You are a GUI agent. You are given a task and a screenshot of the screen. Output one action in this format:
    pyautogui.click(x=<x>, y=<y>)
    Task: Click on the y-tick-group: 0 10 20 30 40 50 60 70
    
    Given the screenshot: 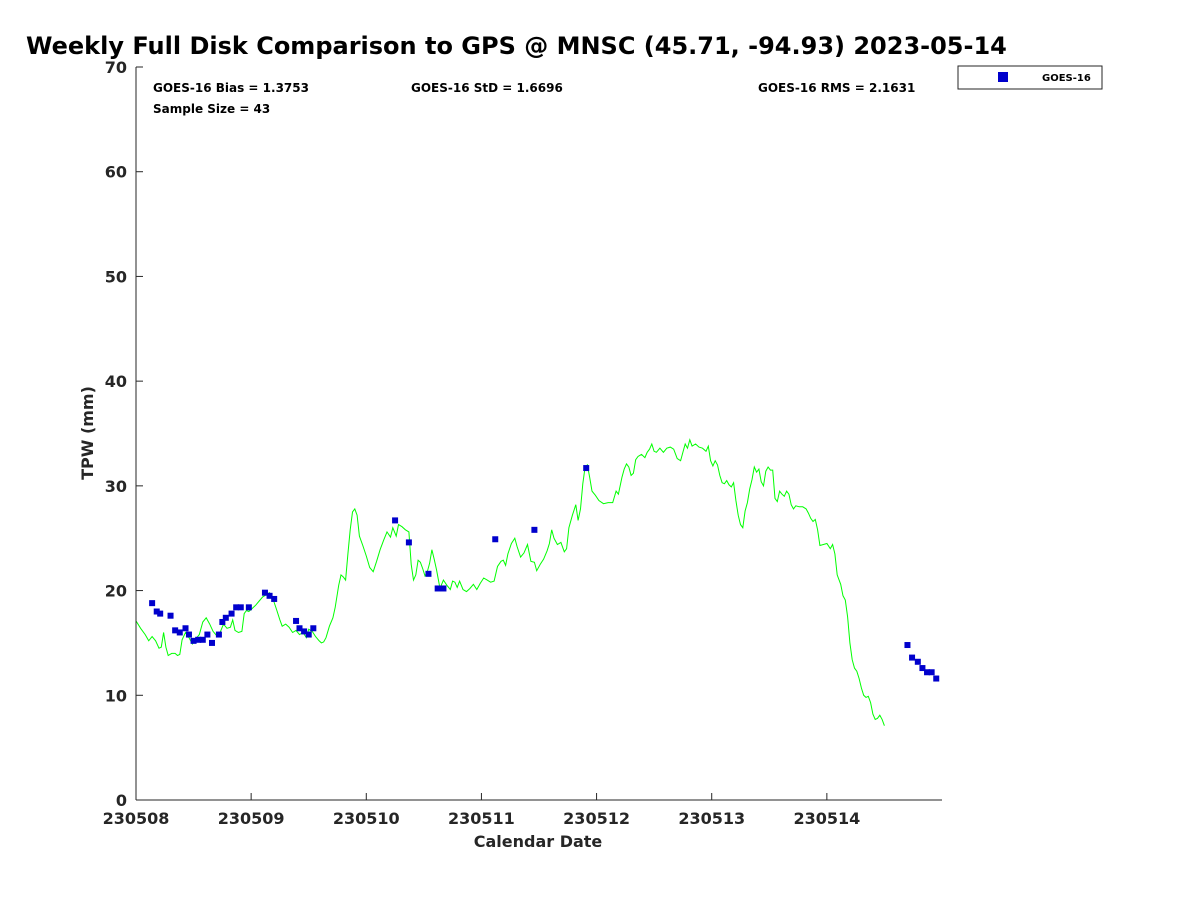 What is the action you would take?
    pyautogui.click(x=124, y=434)
    